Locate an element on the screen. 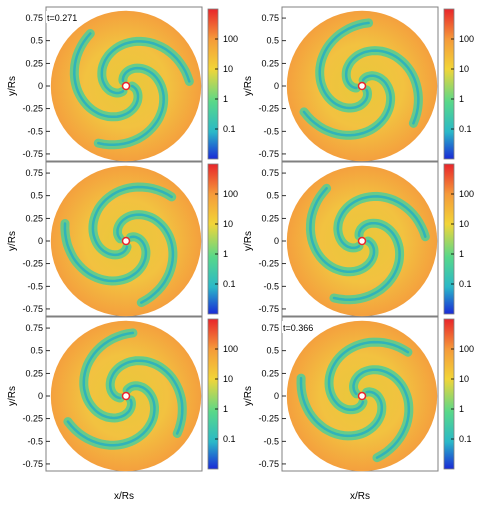  panel-2: 0.75 0.5 0.25 0 -0.25 -0.5 -0.75 y/Rs 100 10 1 0.1 is located at coordinates (358, 84).